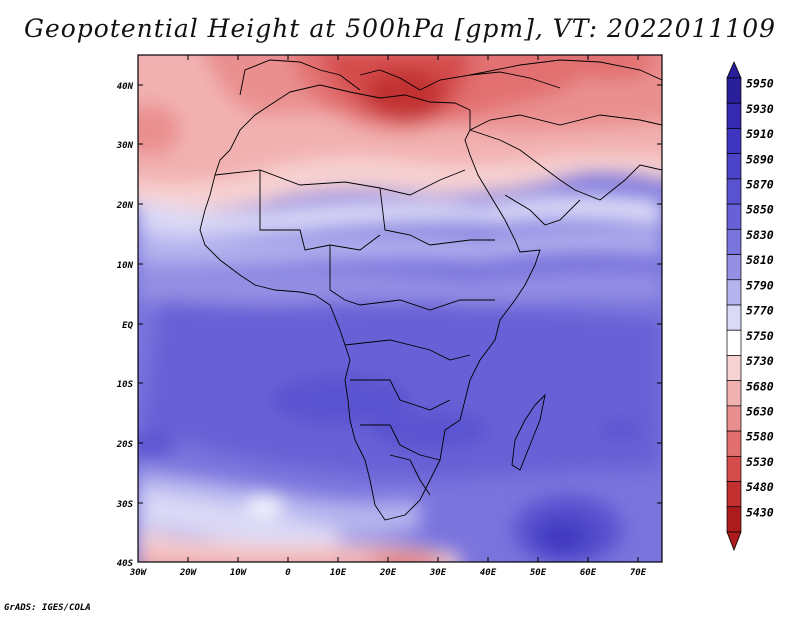 The height and width of the screenshot is (618, 800). What do you see at coordinates (125, 564) in the screenshot?
I see `lat-label: 40S` at bounding box center [125, 564].